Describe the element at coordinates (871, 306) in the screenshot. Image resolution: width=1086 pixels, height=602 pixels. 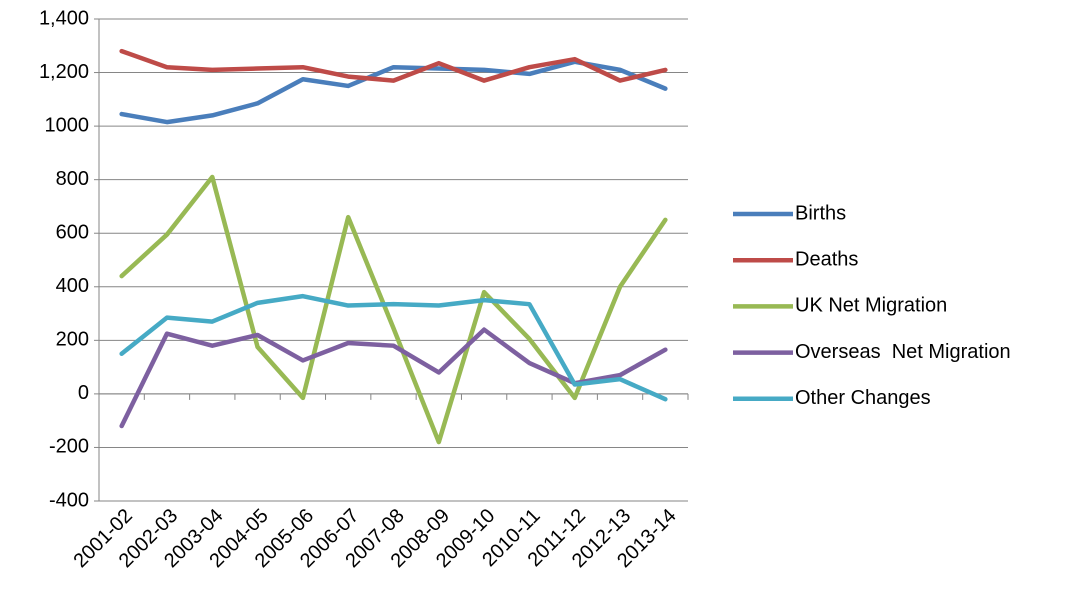
I see `legend-label: UK Net Migration` at that location.